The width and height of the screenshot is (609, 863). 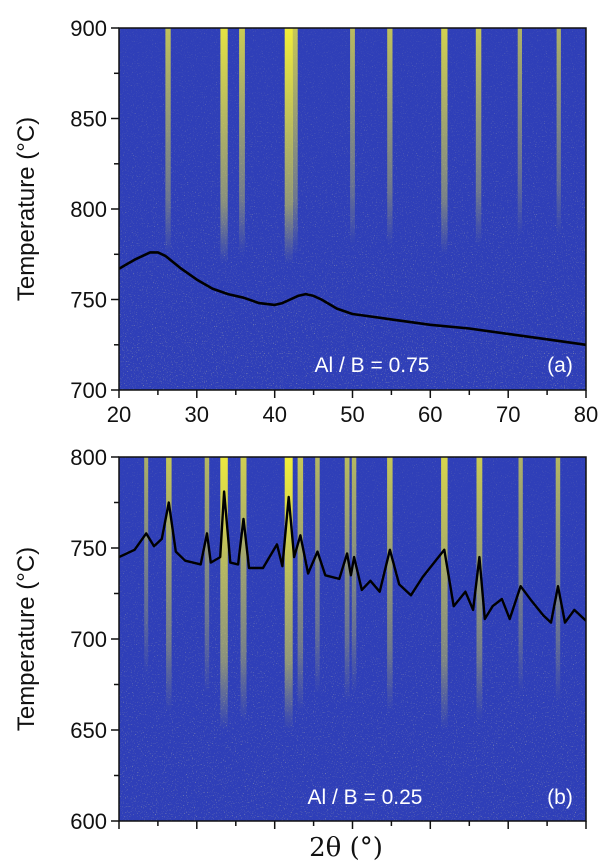 I want to click on x-tick-label: 30, so click(x=197, y=414).